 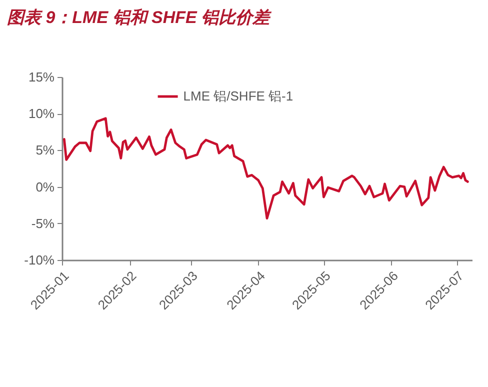 I want to click on y-tick-label: 0%, so click(x=45, y=186).